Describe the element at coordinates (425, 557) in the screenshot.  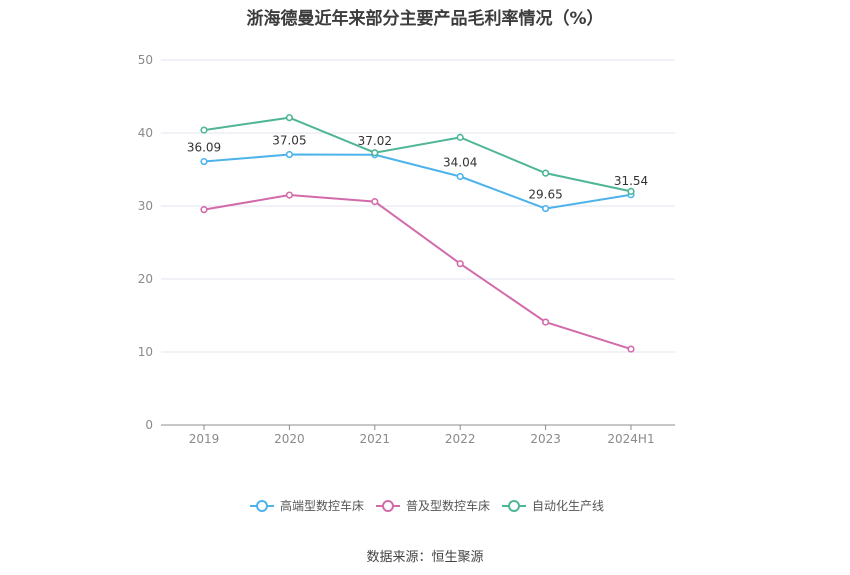
I see `data-source: 数据来源：恒生聚源` at that location.